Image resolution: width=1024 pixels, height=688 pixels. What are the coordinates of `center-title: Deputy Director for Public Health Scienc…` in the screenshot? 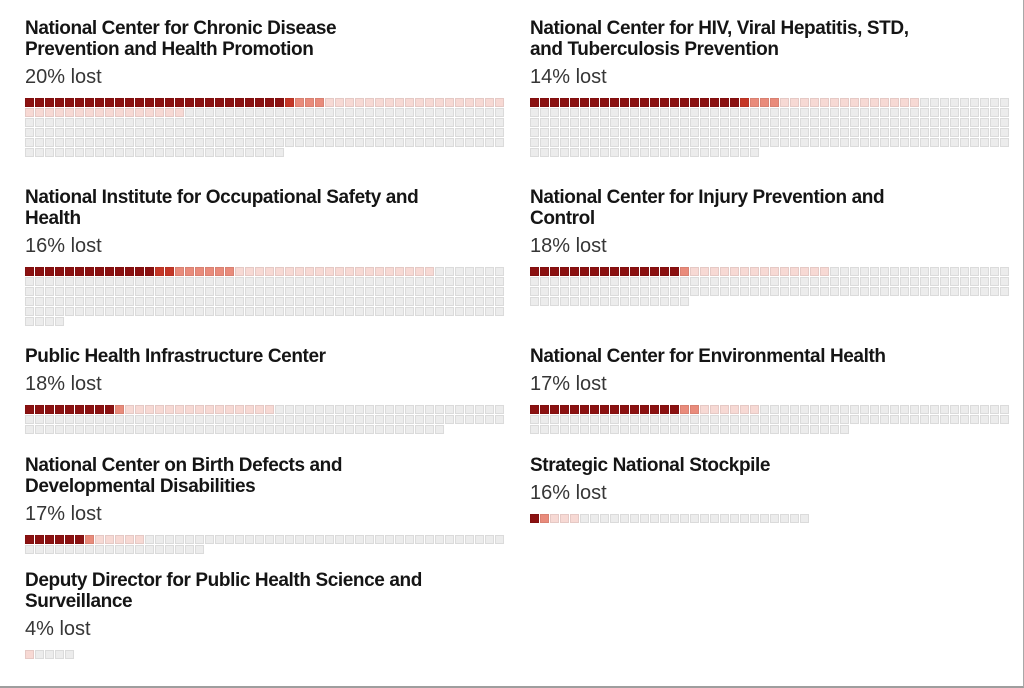 It's located at (223, 591).